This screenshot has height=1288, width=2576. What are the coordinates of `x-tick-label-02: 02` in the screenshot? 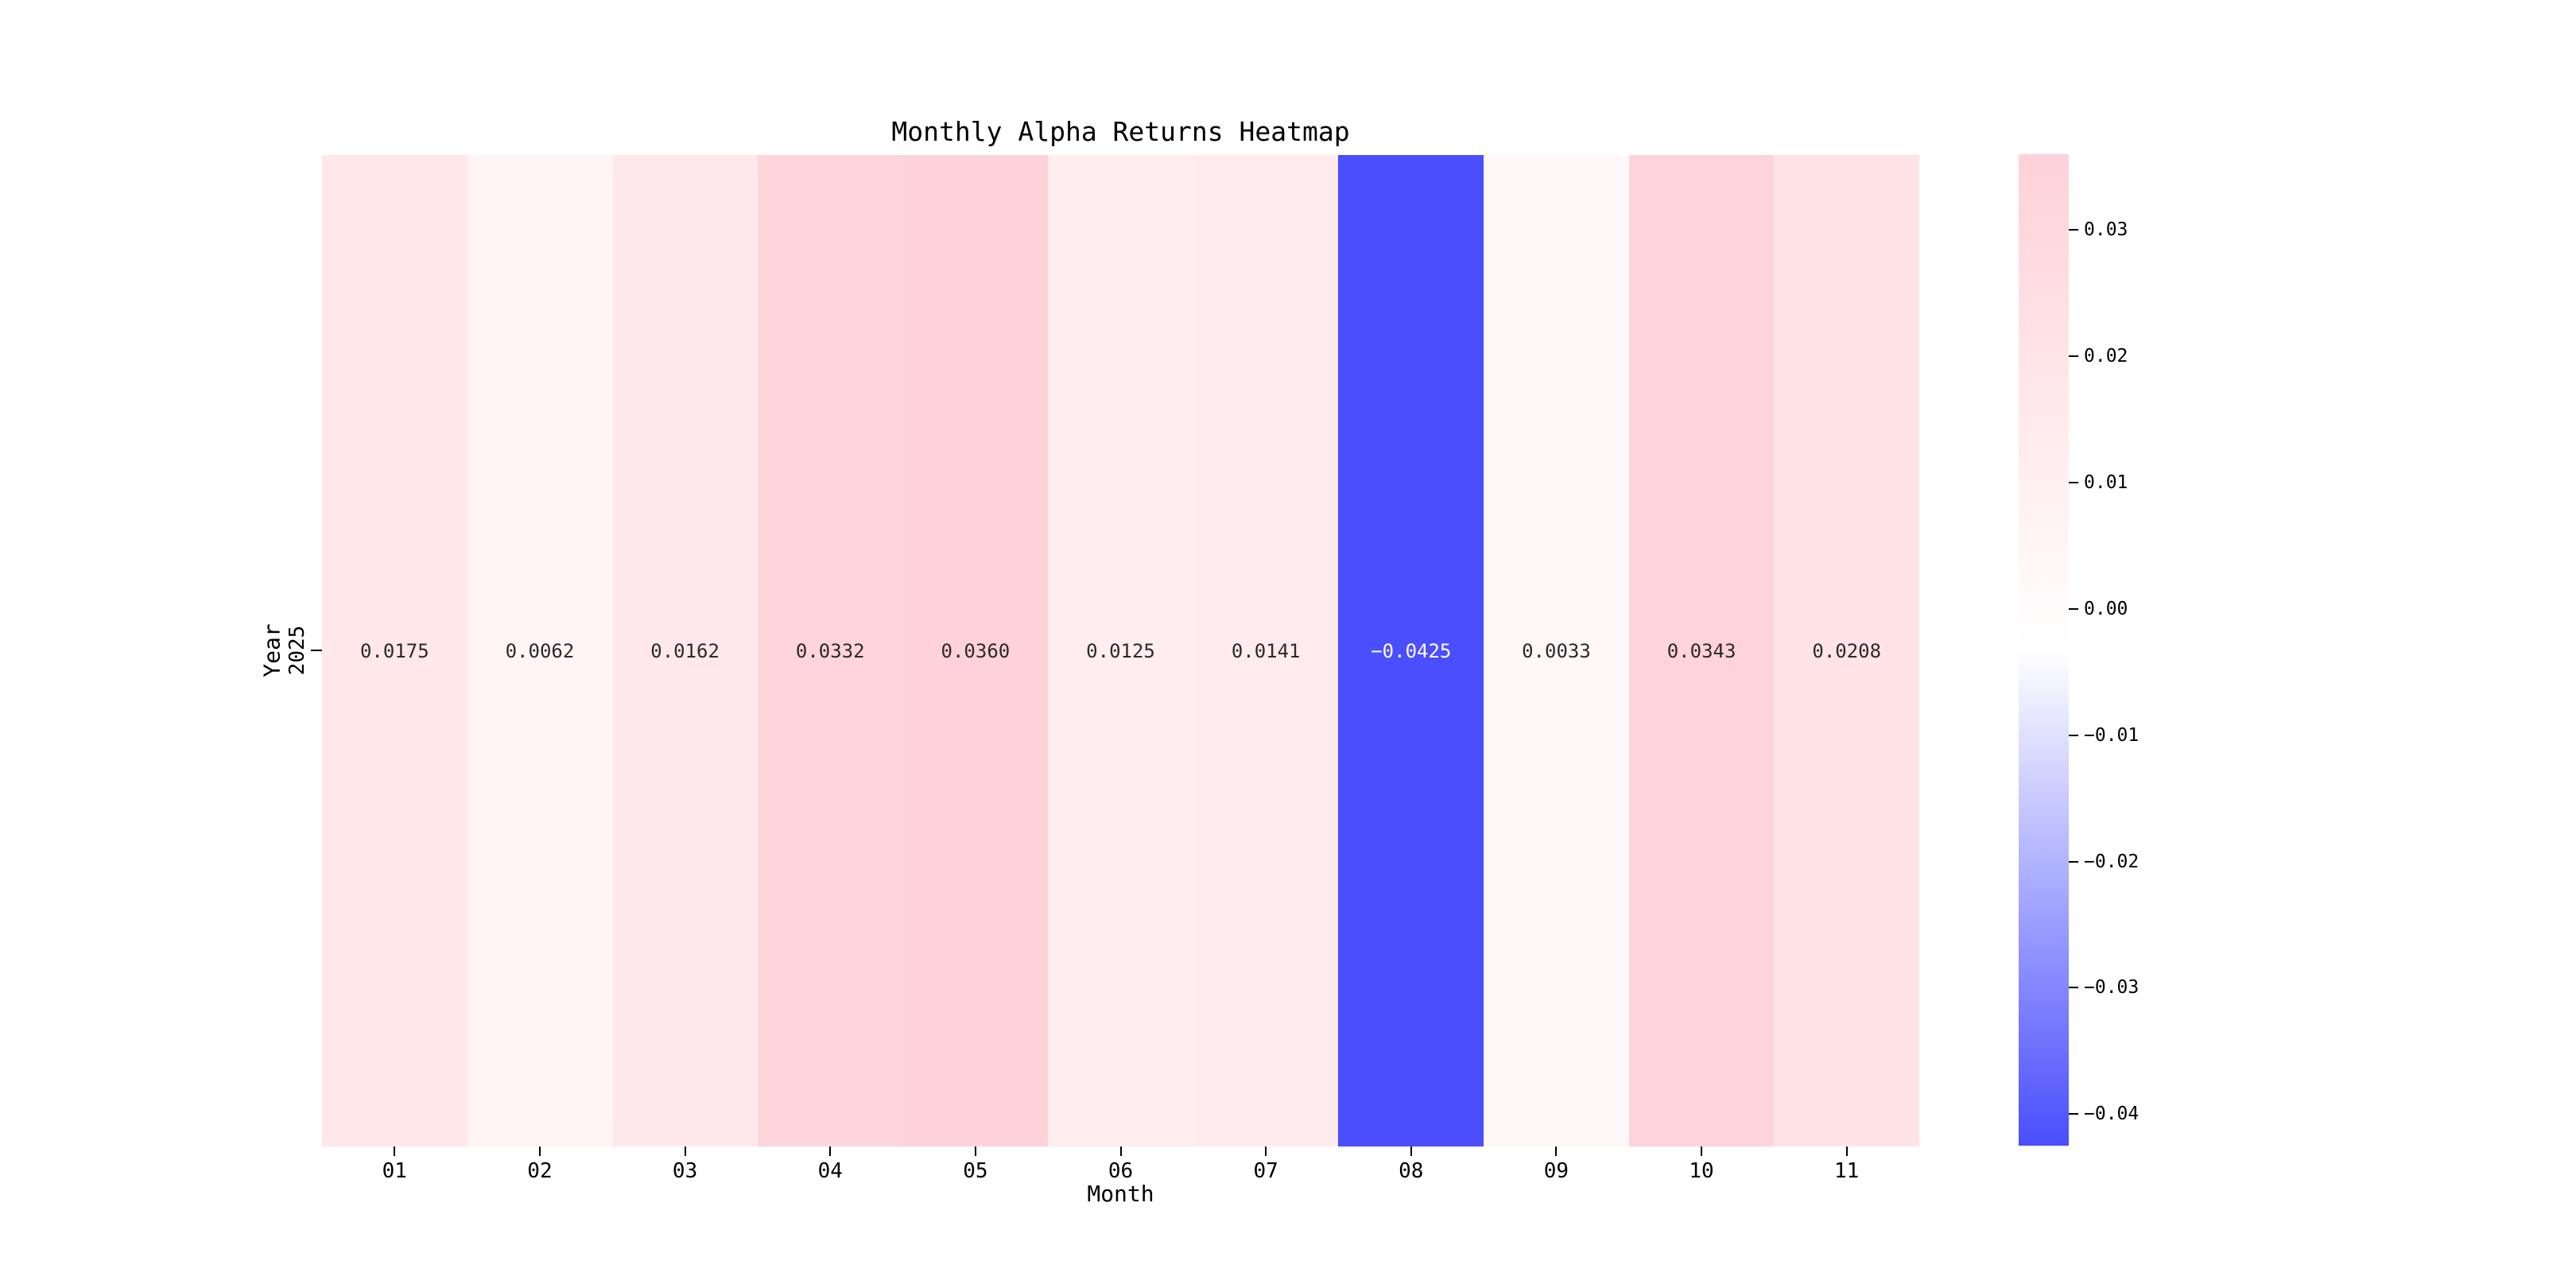 It's located at (540, 1171).